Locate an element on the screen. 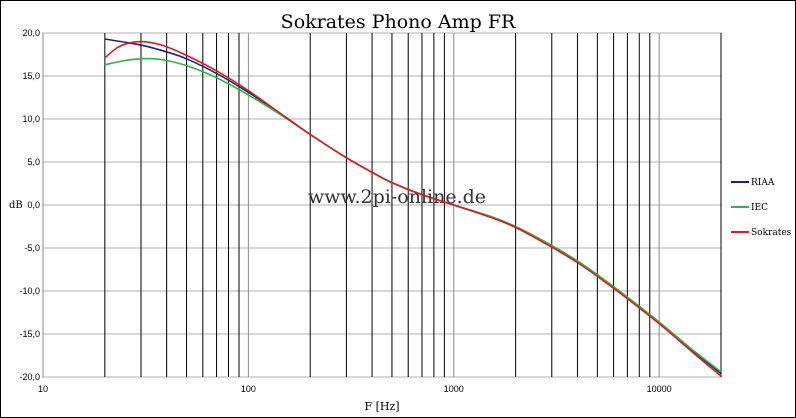 Image resolution: width=796 pixels, height=418 pixels. legend-label: IEC is located at coordinates (759, 208).